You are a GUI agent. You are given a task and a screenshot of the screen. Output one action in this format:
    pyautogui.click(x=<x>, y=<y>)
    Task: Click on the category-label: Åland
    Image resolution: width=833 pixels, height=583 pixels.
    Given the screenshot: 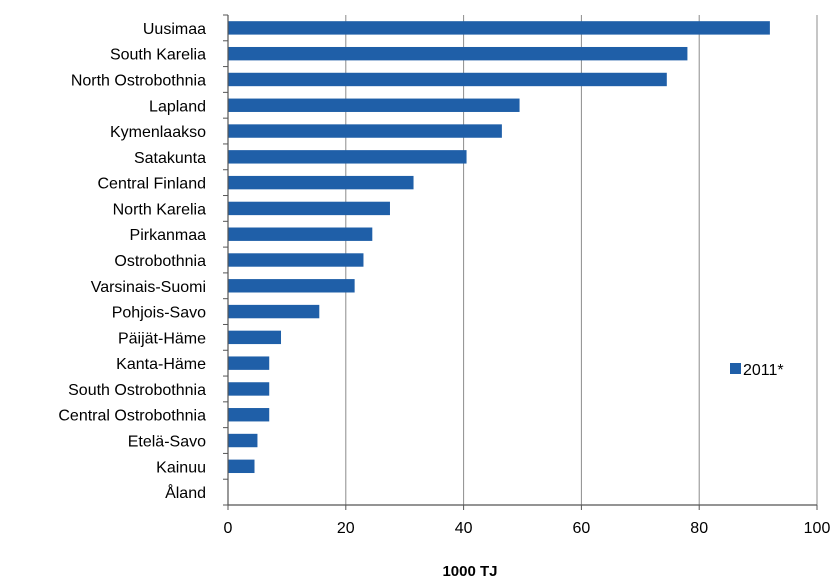 What is the action you would take?
    pyautogui.click(x=185, y=492)
    